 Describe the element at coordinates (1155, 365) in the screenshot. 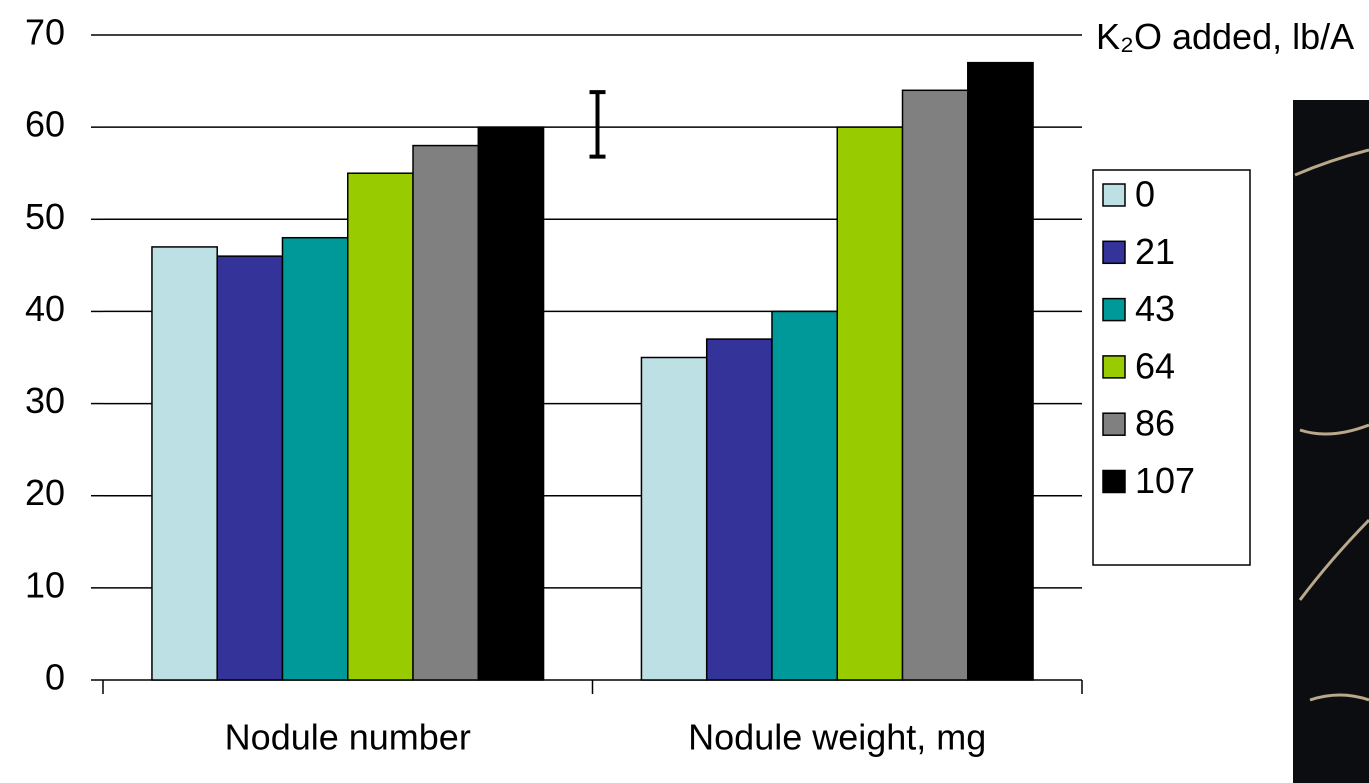

I see `legend-label: 64` at that location.